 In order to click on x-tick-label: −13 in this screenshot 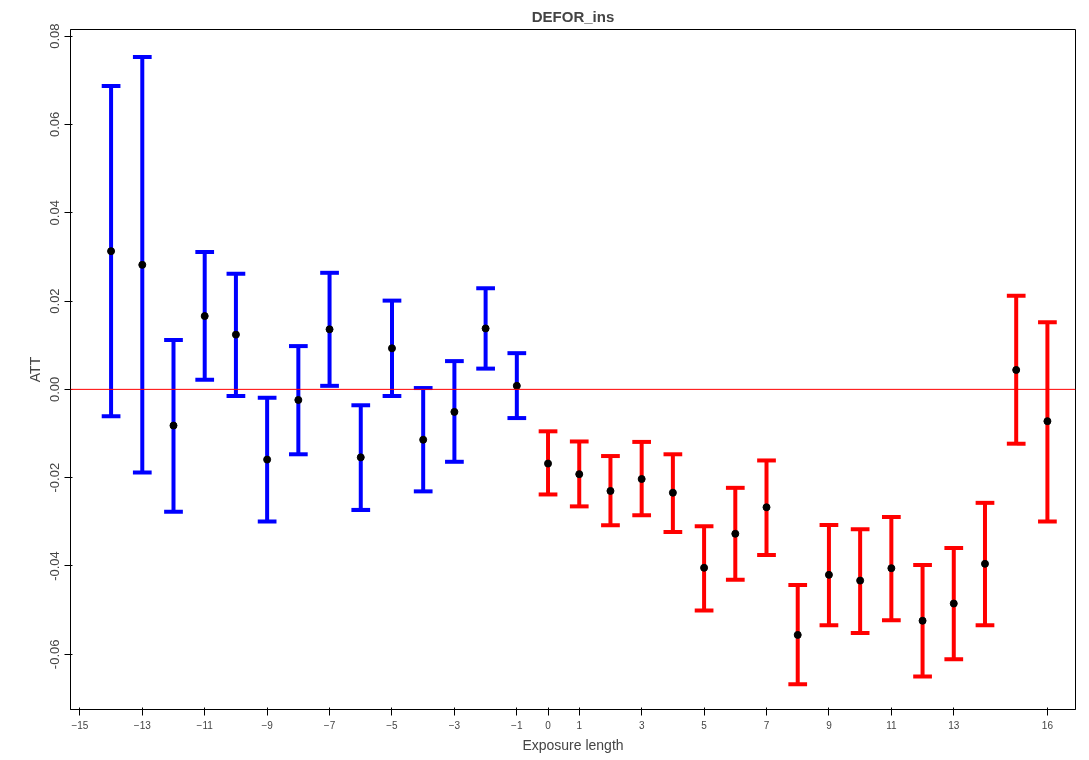, I will do `click(142, 725)`.